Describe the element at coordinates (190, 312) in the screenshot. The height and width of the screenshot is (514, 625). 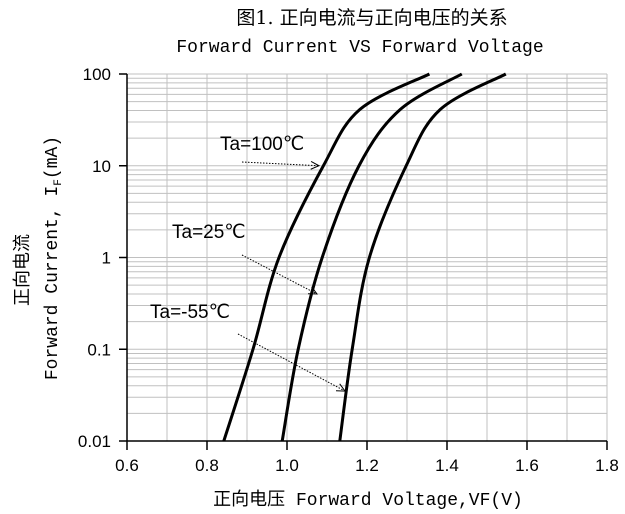
I see `series-label: Ta=-55℃` at that location.